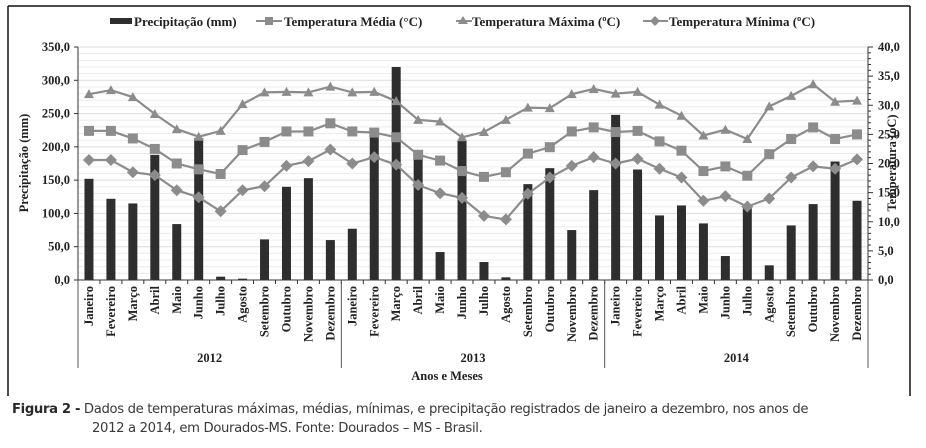 Image resolution: width=926 pixels, height=448 pixels. I want to click on y-tick-label-left: 200,0, so click(56, 147).